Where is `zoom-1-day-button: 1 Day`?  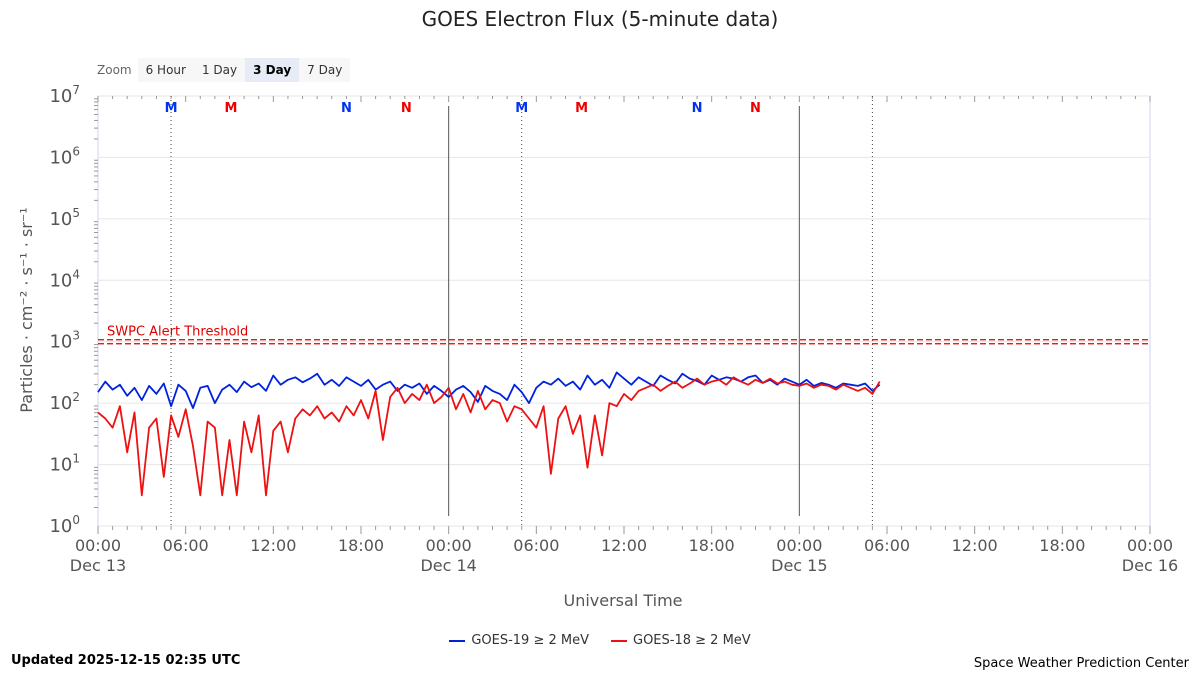 zoom-1-day-button: 1 Day is located at coordinates (219, 70).